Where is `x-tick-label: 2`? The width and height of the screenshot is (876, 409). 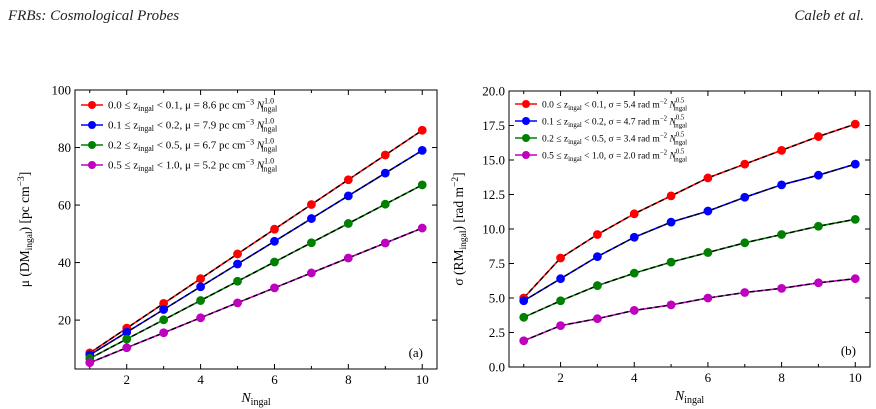 x-tick-label: 2 is located at coordinates (560, 377).